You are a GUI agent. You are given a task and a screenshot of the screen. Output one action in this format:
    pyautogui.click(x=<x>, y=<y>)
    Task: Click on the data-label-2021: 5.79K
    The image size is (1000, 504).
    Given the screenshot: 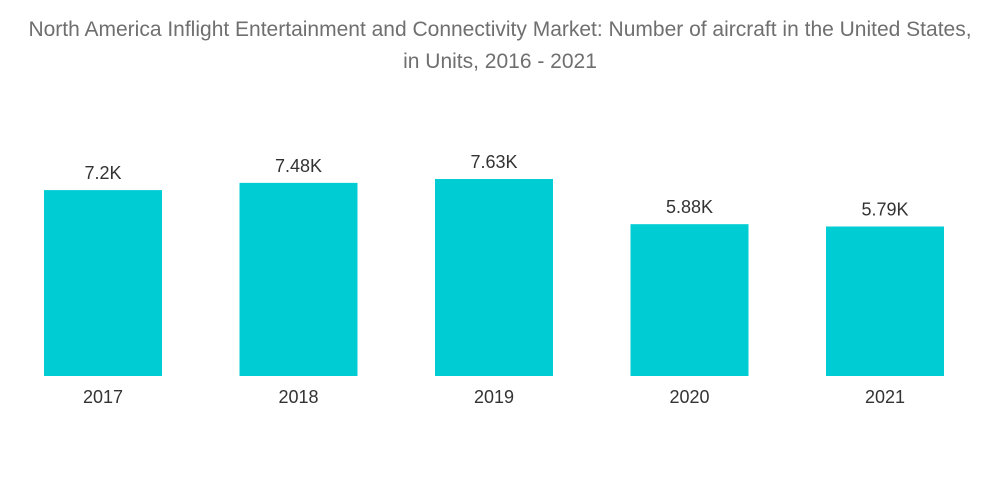 What is the action you would take?
    pyautogui.click(x=884, y=210)
    